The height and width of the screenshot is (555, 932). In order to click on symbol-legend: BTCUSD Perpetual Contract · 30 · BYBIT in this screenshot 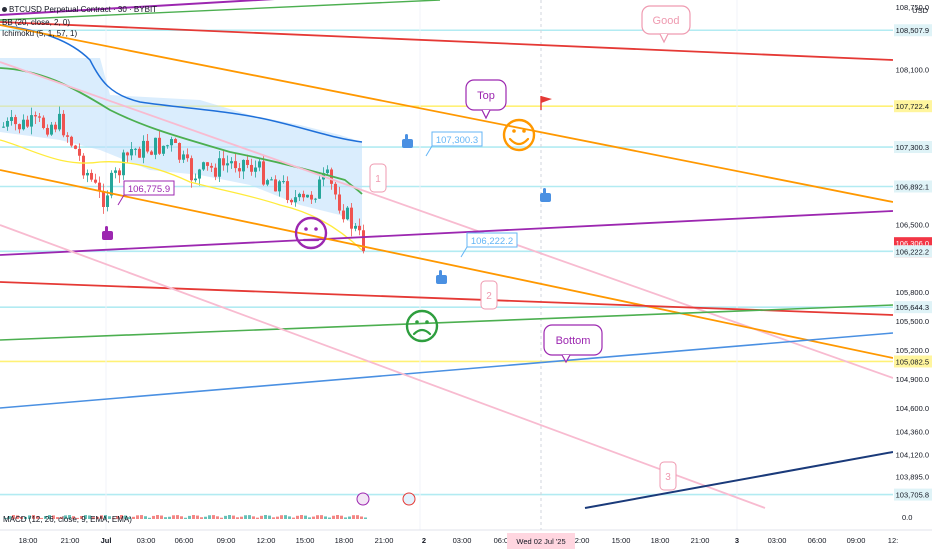, I will do `click(79, 9)`.